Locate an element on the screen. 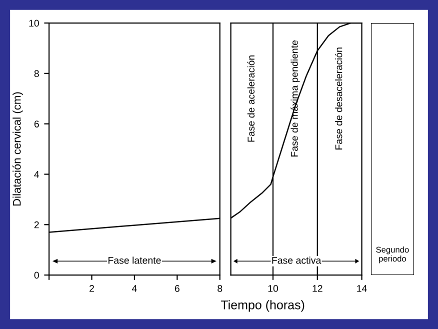 The width and height of the screenshot is (438, 329). annotation: Fase latente is located at coordinates (134, 260).